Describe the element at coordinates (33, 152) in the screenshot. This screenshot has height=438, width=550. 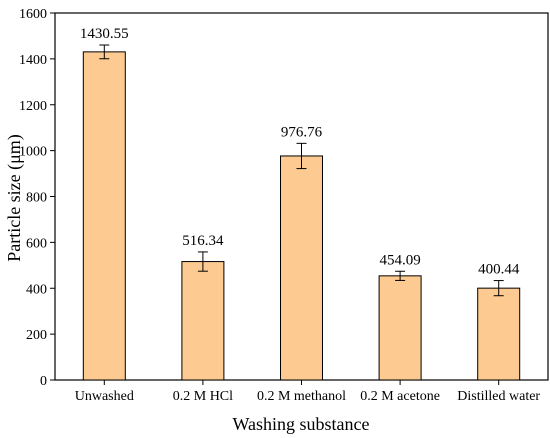
I see `y-tick-label: 1000` at that location.